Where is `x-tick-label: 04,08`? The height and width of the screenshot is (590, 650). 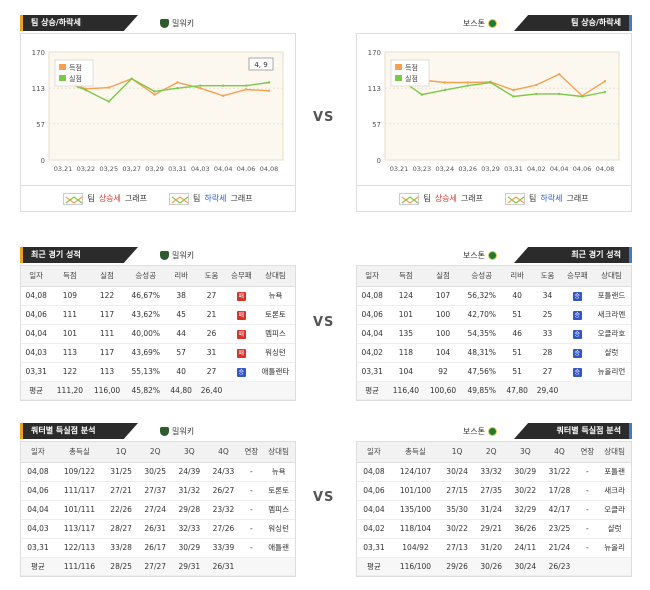
x-tick-label: 04,08 is located at coordinates (269, 169).